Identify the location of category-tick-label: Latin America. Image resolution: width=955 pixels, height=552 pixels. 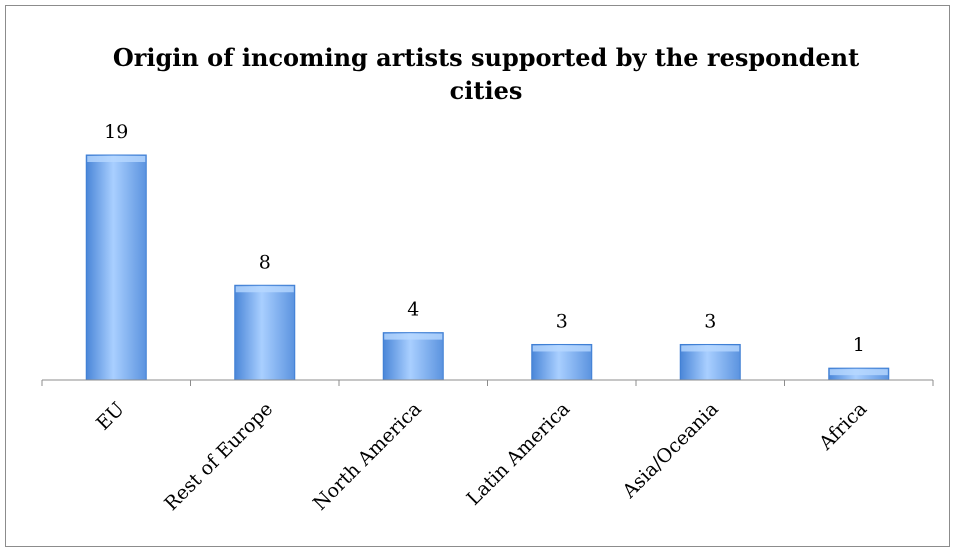
(519, 454).